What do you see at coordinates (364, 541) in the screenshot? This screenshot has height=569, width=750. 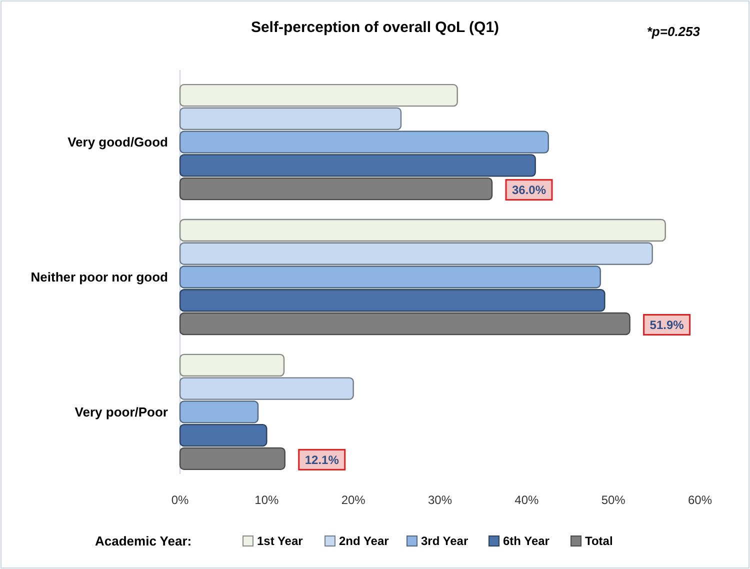 I see `legend-label: 2nd Year` at bounding box center [364, 541].